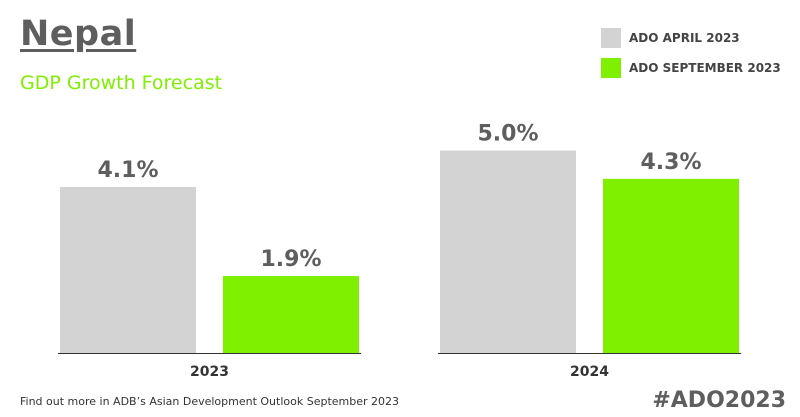 The width and height of the screenshot is (800, 417). I want to click on chart-subtitle: GDP Growth Forecast, so click(121, 83).